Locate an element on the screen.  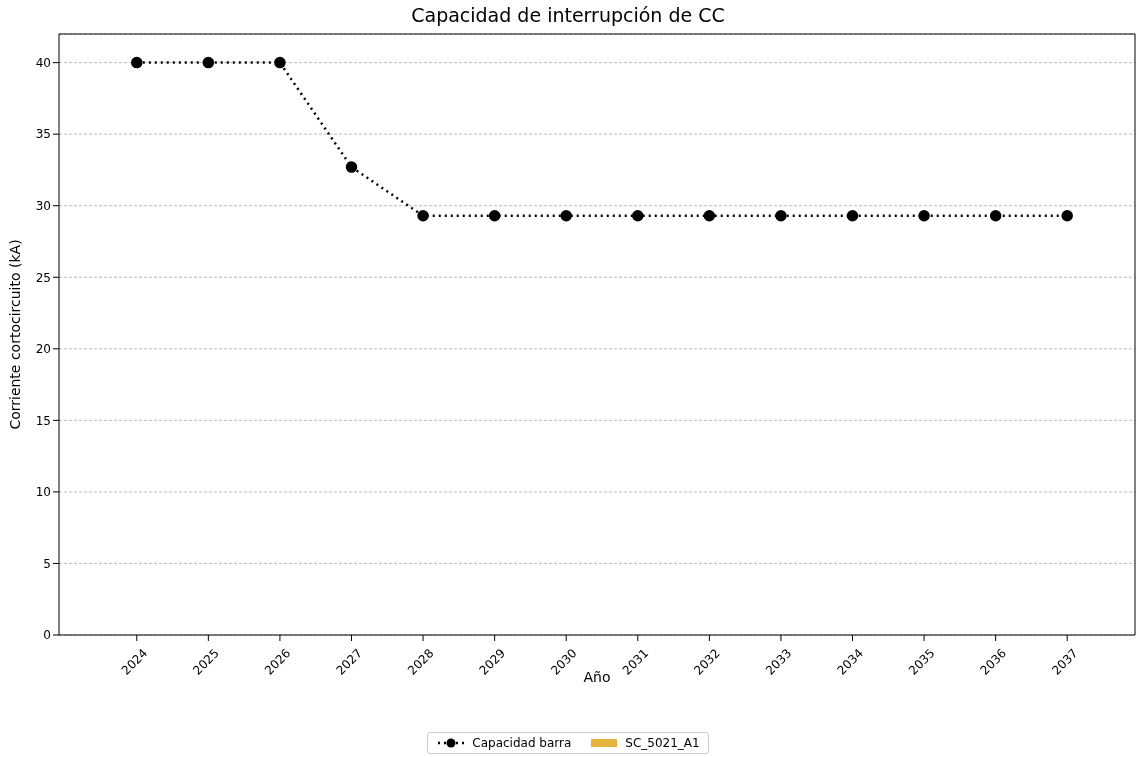
legend-label: Capacidad barra is located at coordinates (522, 743).